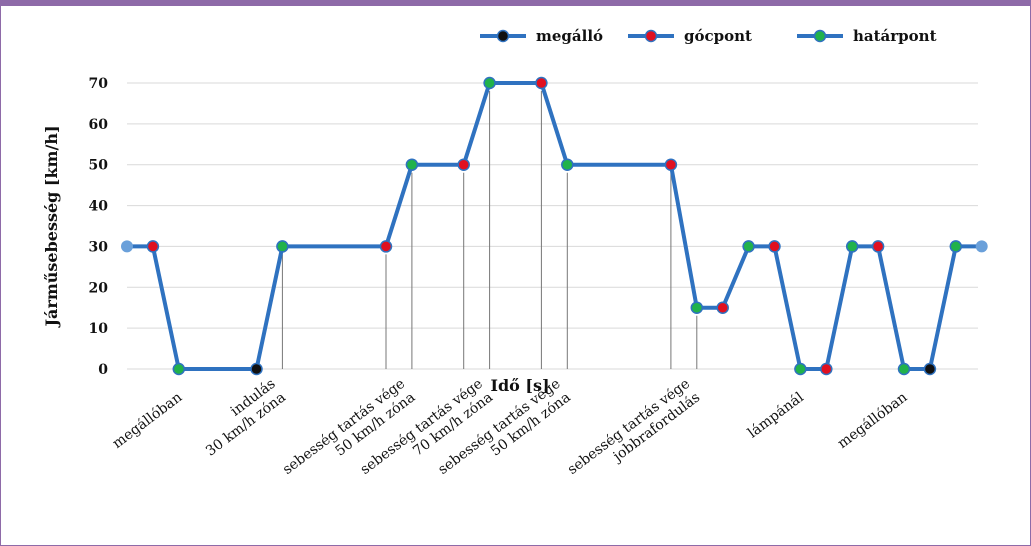 The width and height of the screenshot is (1031, 546). I want to click on y-tick-label: 30, so click(99, 247).